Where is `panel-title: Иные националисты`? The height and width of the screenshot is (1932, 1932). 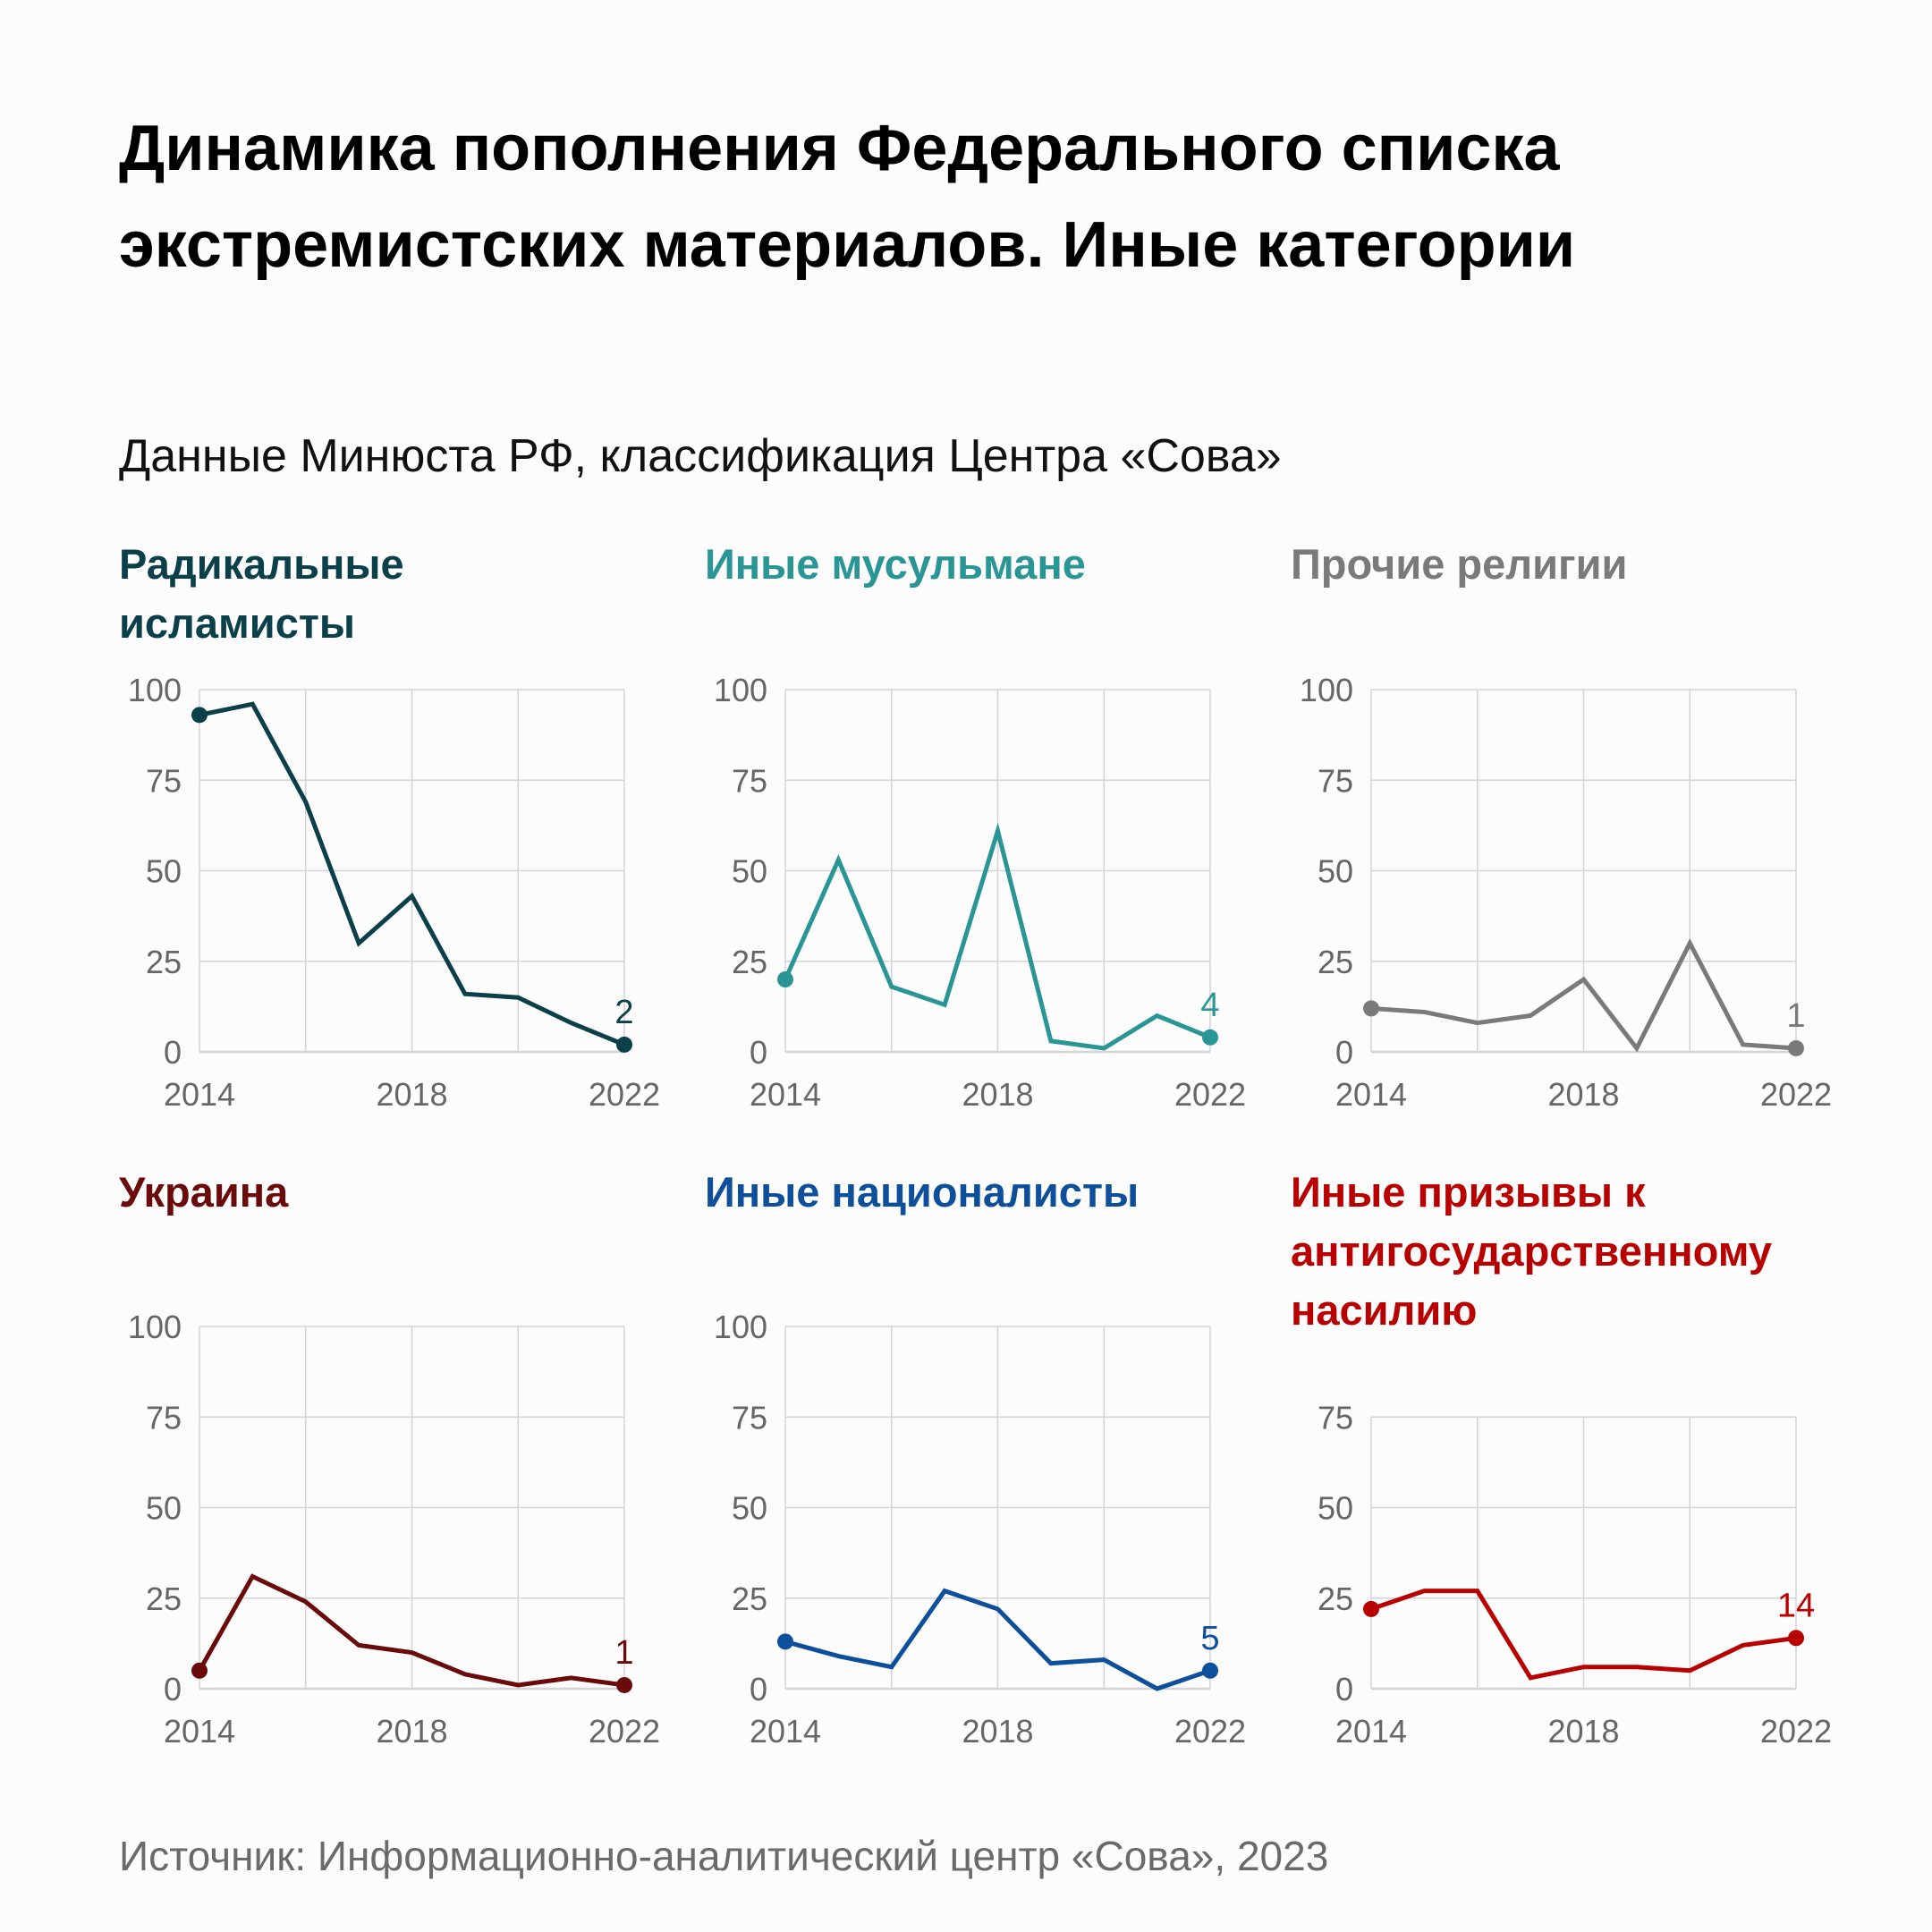
panel-title: Иные националисты is located at coordinates (922, 1192).